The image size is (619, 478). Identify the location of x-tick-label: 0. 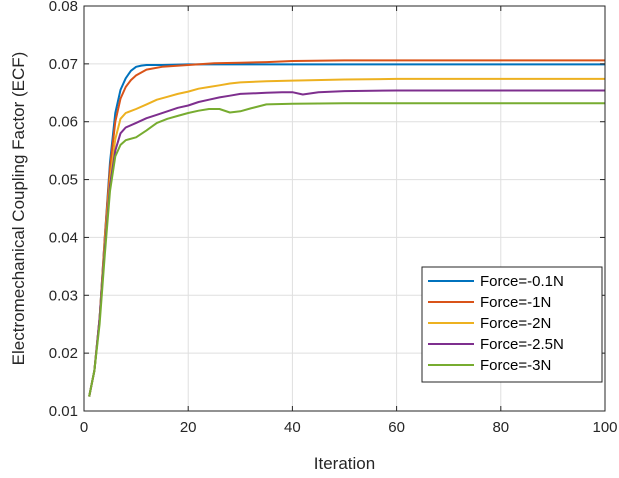
(84, 427).